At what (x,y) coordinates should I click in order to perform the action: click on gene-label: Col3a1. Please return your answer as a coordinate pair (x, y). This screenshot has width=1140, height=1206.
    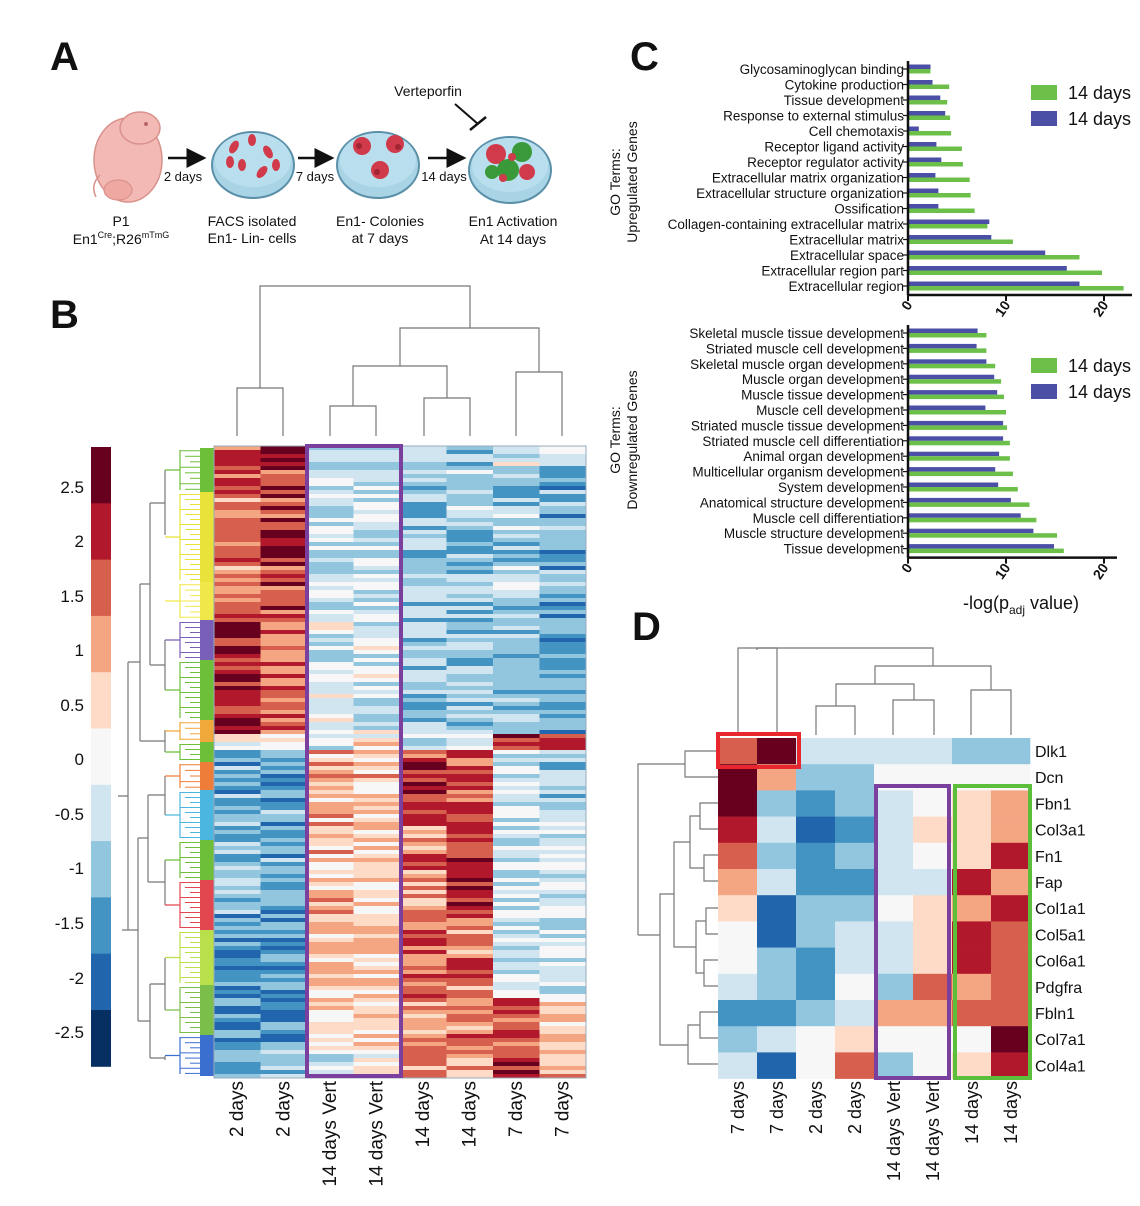
    Looking at the image, I should click on (1060, 831).